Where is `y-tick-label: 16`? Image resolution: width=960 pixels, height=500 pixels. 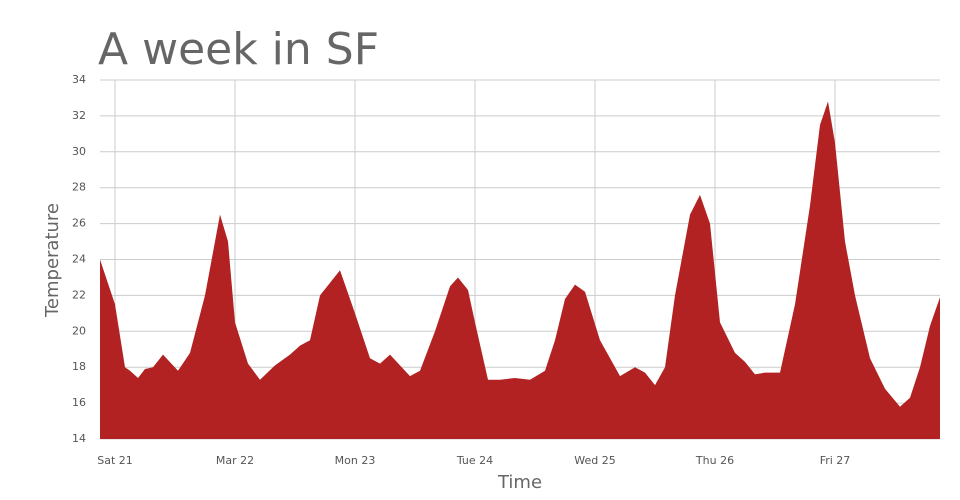
y-tick-label: 16 is located at coordinates (79, 402).